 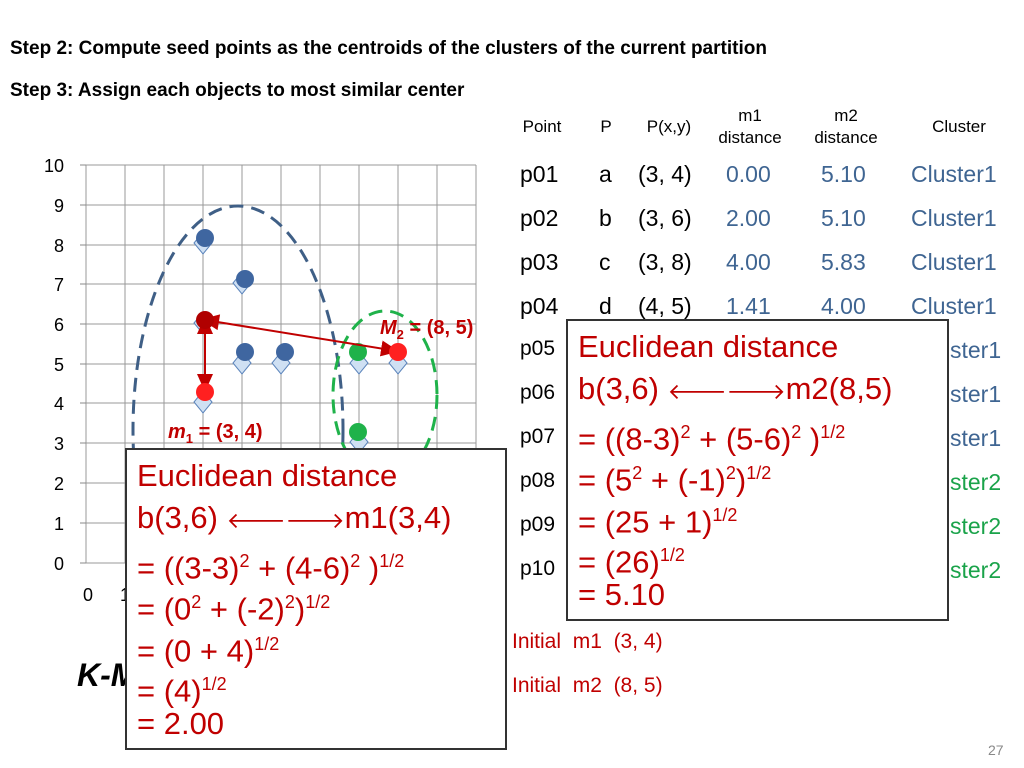 I want to click on callout-m1-line3: = ((3-3)2 + (4-6)2 )1/2, so click(x=271, y=568).